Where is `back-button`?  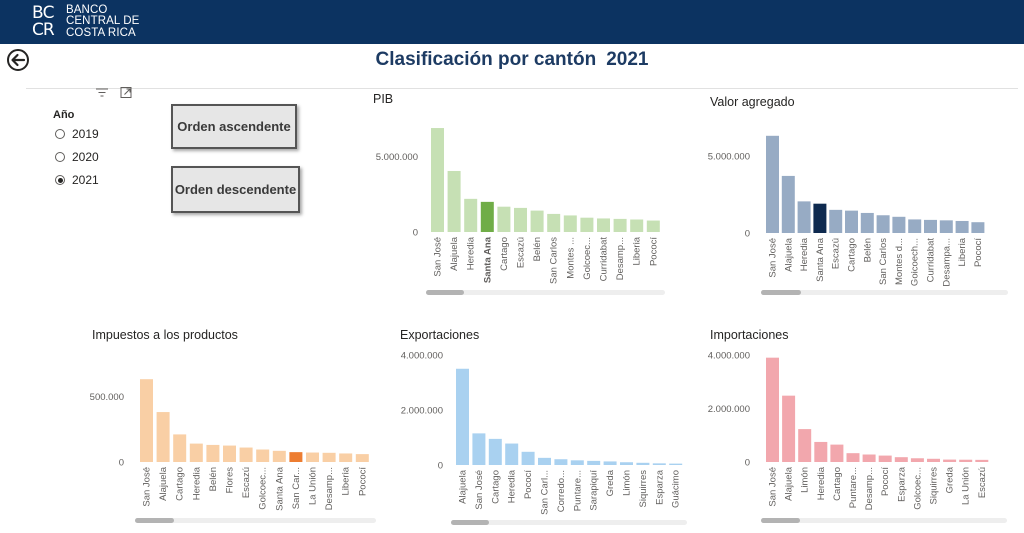 back-button is located at coordinates (18, 60).